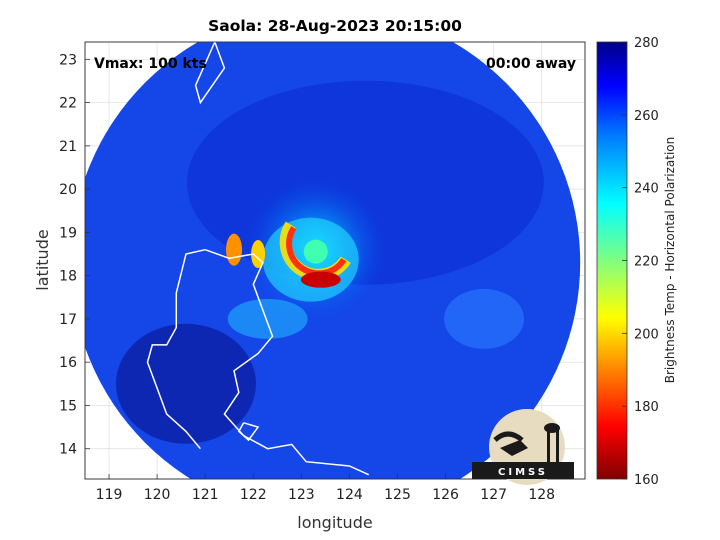 The image size is (720, 540). Describe the element at coordinates (646, 407) in the screenshot. I see `colorbar-tick-label: 180` at that location.